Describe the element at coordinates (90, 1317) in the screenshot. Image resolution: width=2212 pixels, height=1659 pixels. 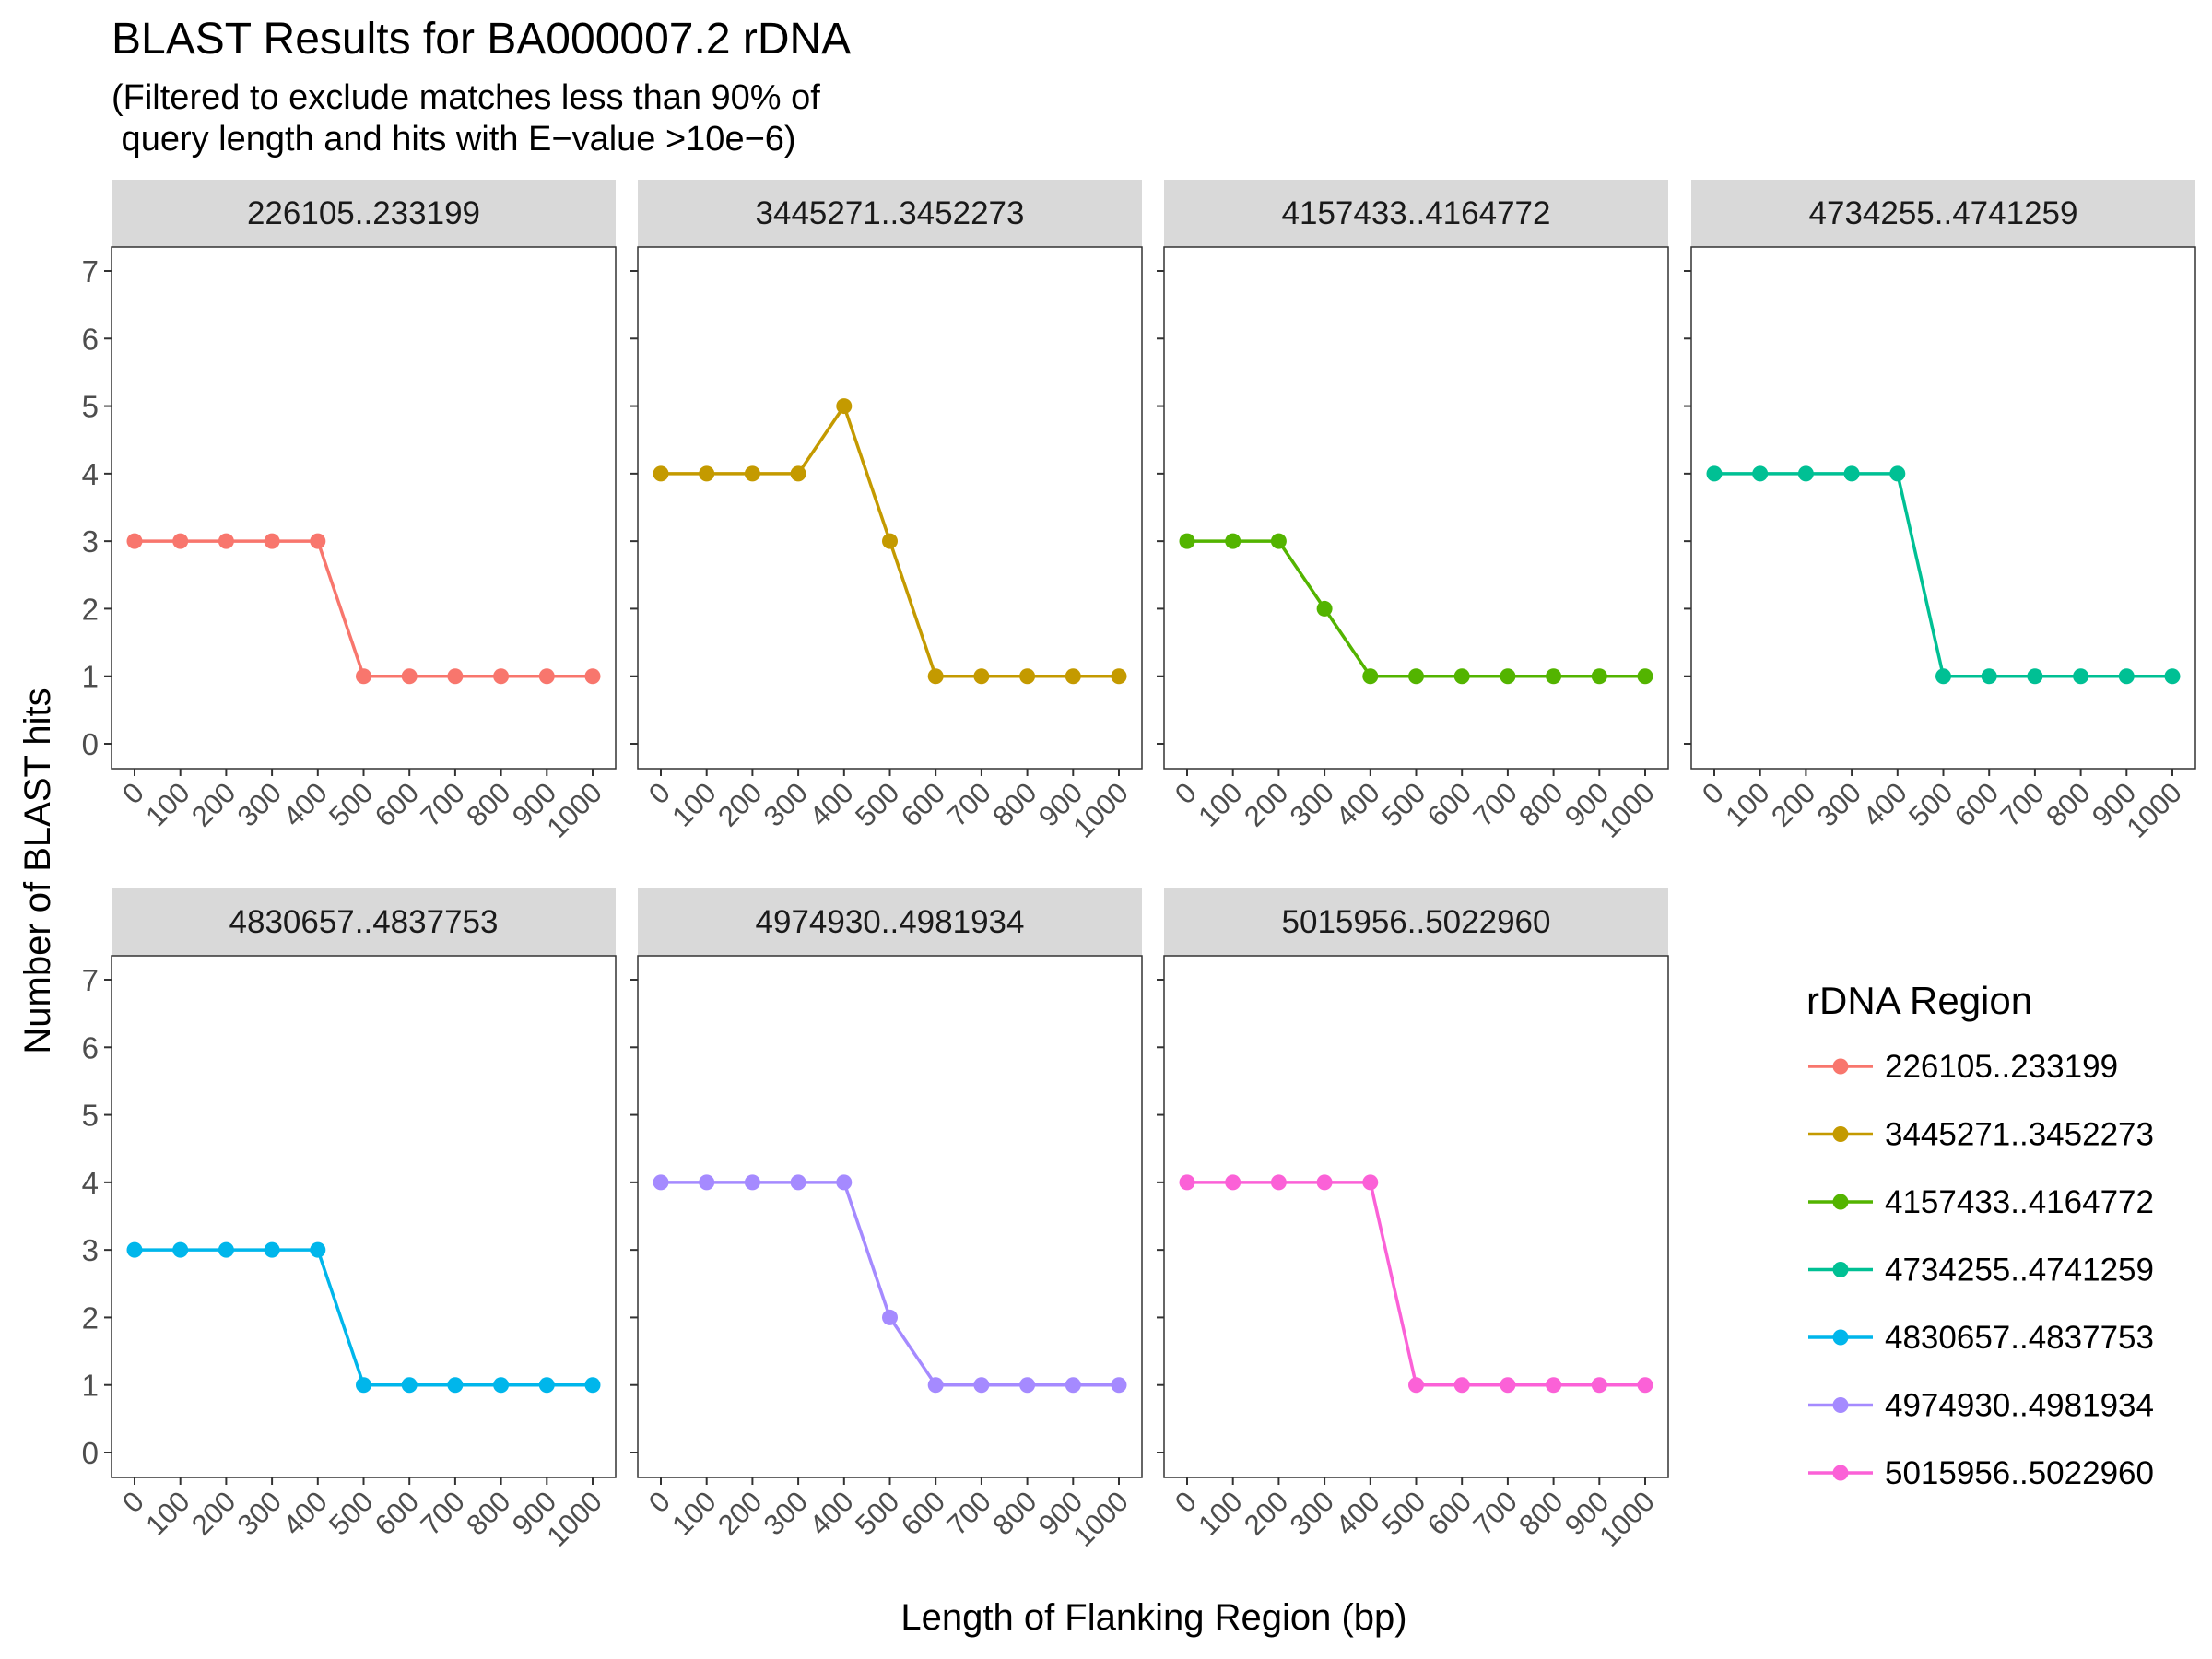
I see `y-tick-label: 2` at that location.